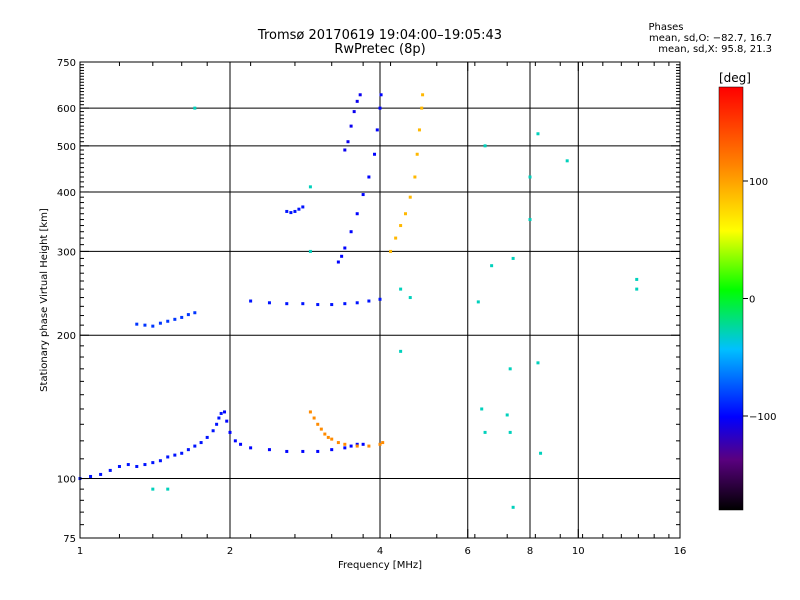 The height and width of the screenshot is (600, 800). Describe the element at coordinates (380, 565) in the screenshot. I see `x-axis-label: Frequency [MHz]` at that location.